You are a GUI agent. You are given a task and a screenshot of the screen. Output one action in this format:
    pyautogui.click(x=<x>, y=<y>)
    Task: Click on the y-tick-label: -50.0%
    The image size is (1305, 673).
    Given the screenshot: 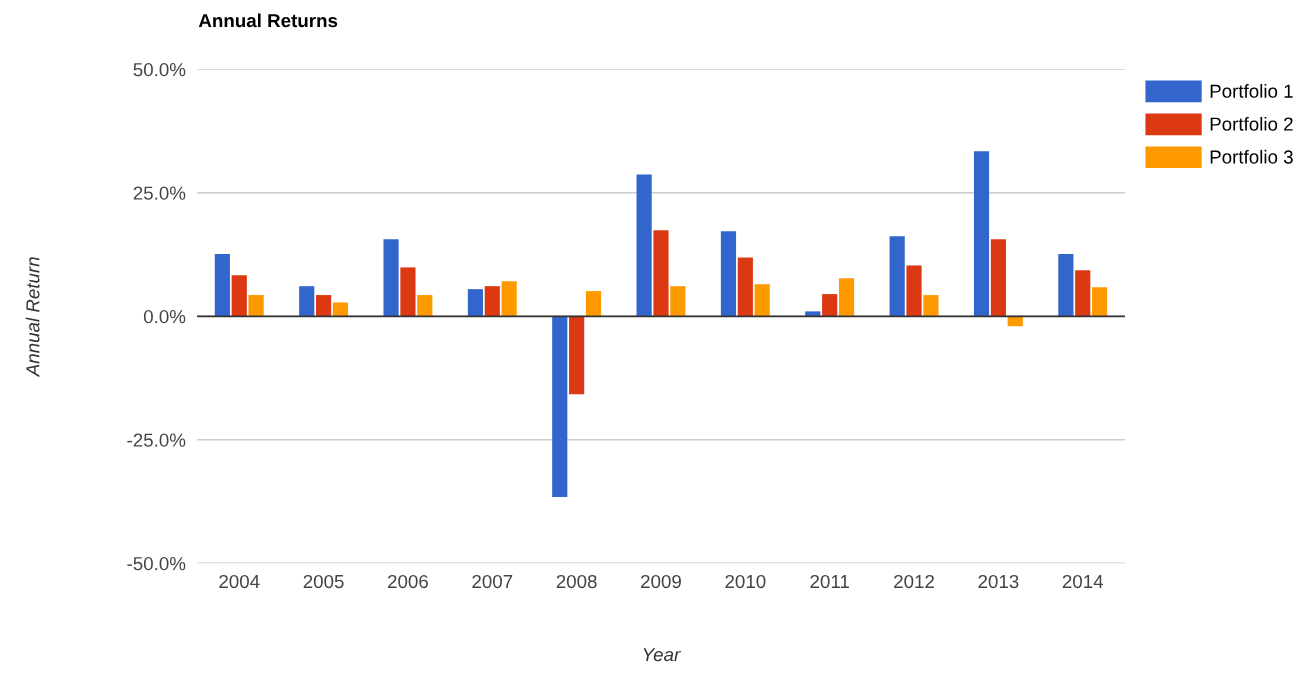 What is the action you would take?
    pyautogui.click(x=156, y=564)
    